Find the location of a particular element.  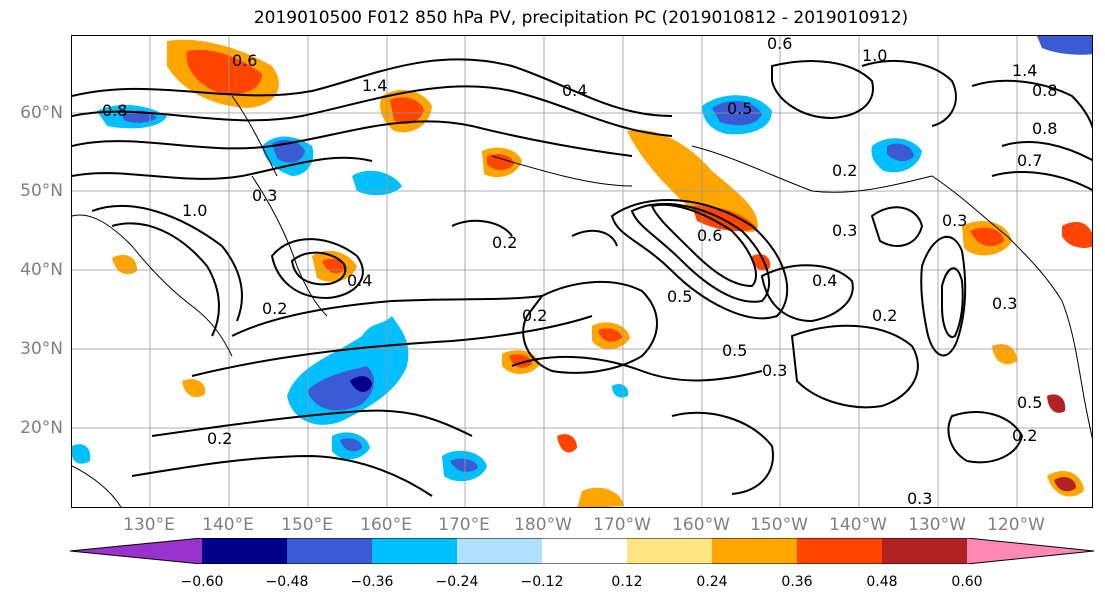

pos-blob-north-1-core is located at coordinates (224, 72).